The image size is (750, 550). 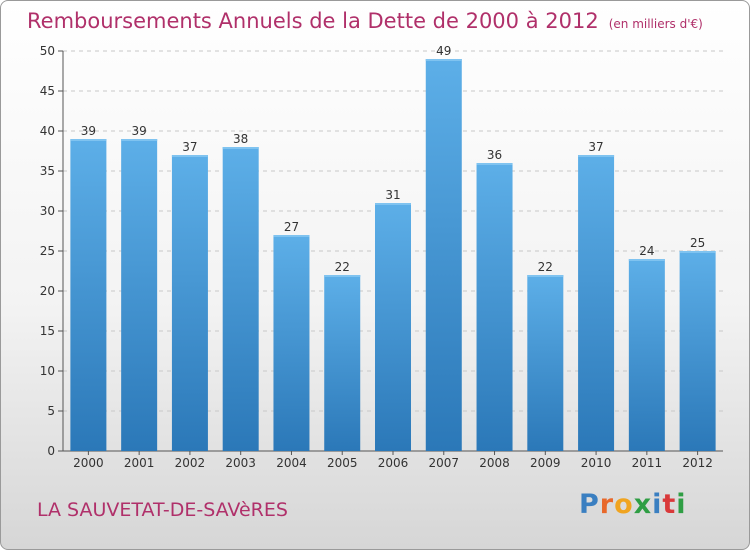 I want to click on x-tick-label: 2001, so click(x=139, y=463).